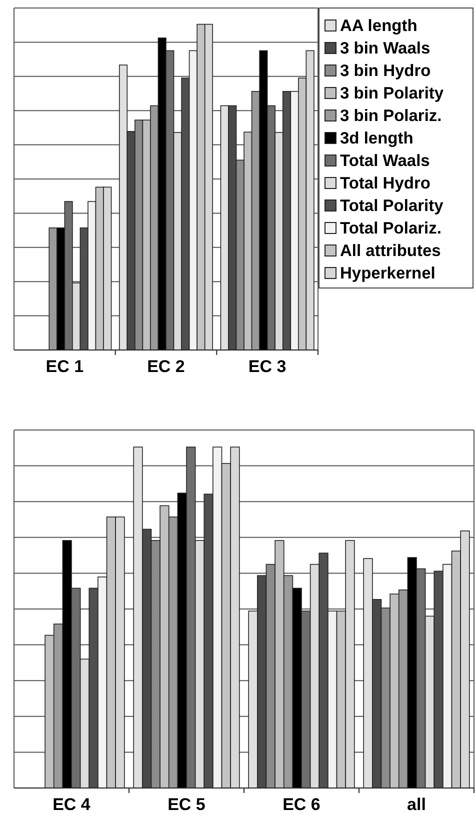 The image size is (476, 826). Describe the element at coordinates (385, 71) in the screenshot. I see `legend-label: 3 bin Hydro` at that location.